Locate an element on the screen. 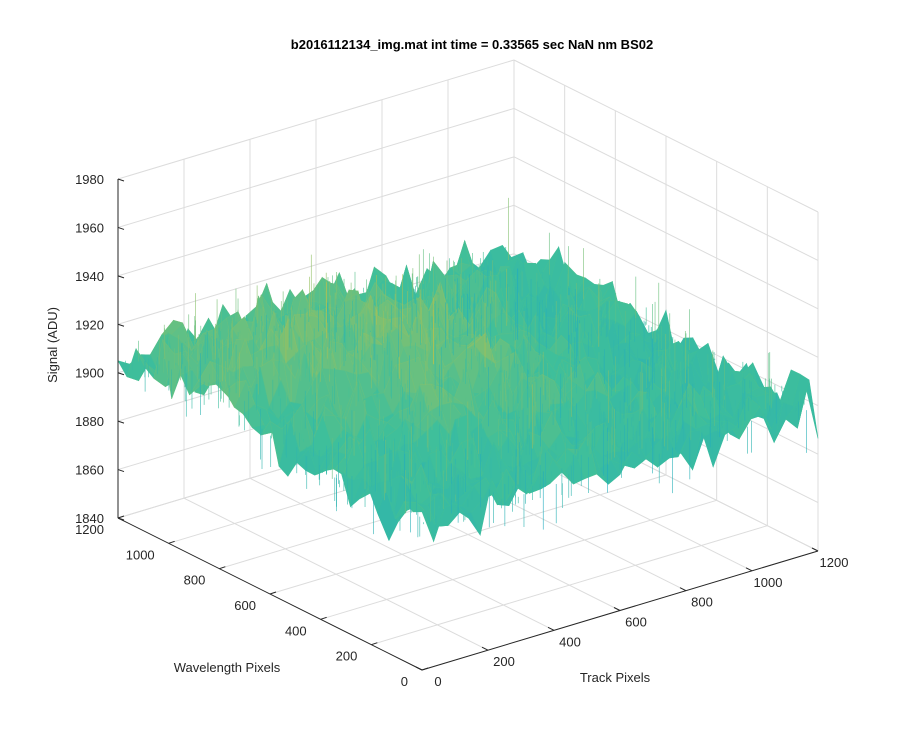 The height and width of the screenshot is (750, 900). y-tick-label: 200 is located at coordinates (347, 656).